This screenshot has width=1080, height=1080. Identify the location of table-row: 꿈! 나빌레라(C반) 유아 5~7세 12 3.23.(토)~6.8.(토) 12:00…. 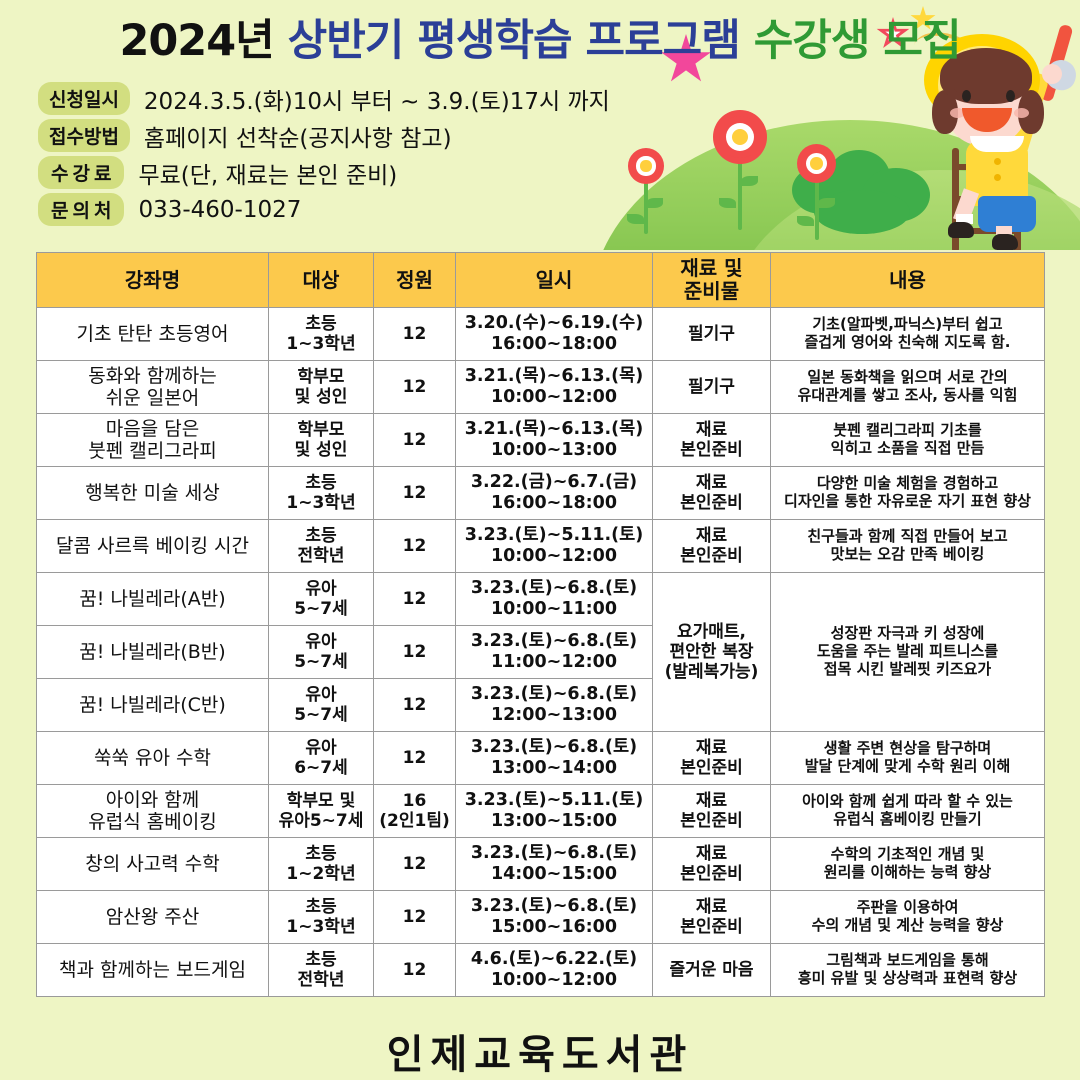
(540, 705).